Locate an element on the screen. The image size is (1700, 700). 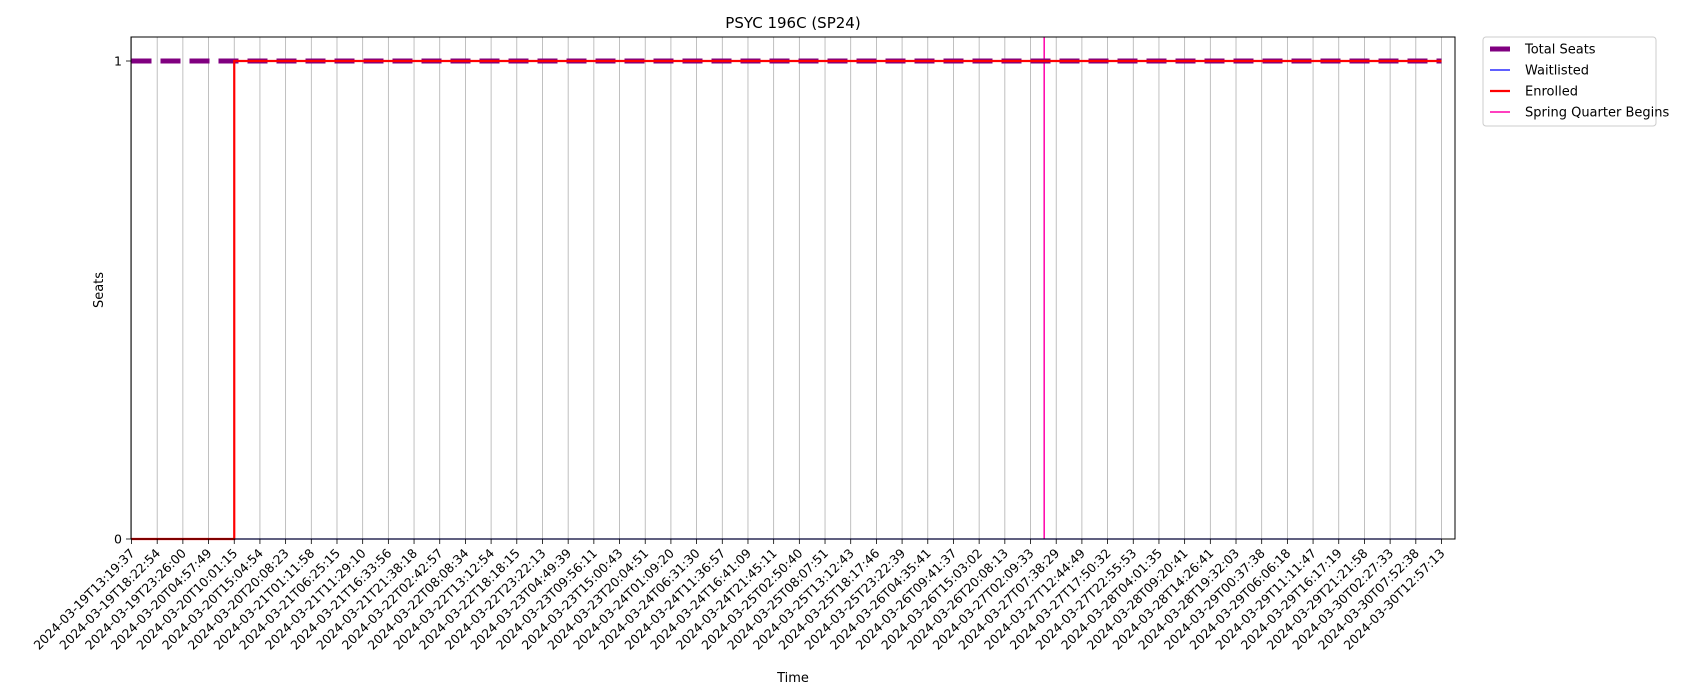
legend-label: Spring Quarter Begins is located at coordinates (1597, 113).